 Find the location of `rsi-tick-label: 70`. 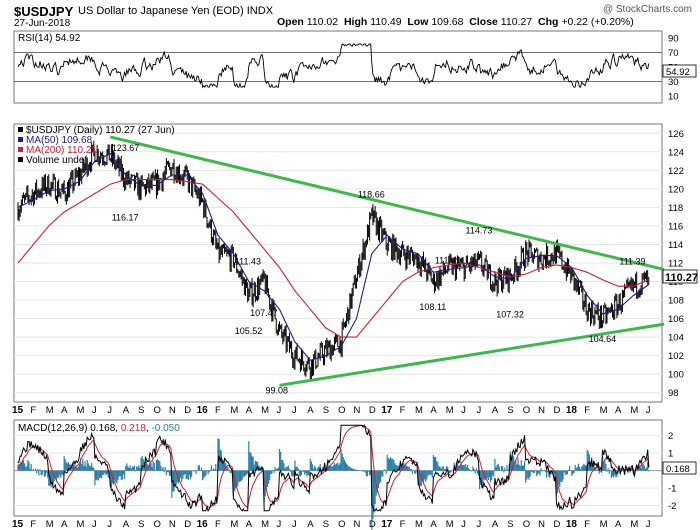

rsi-tick-label: 70 is located at coordinates (673, 53).